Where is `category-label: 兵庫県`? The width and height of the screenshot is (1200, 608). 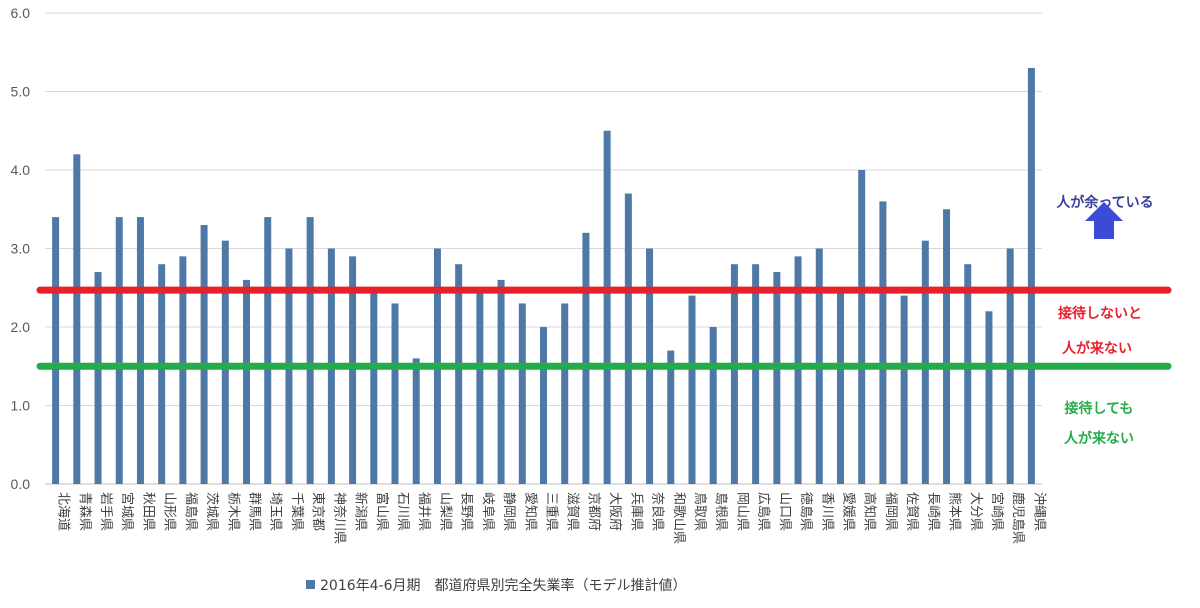 category-label: 兵庫県 is located at coordinates (635, 511).